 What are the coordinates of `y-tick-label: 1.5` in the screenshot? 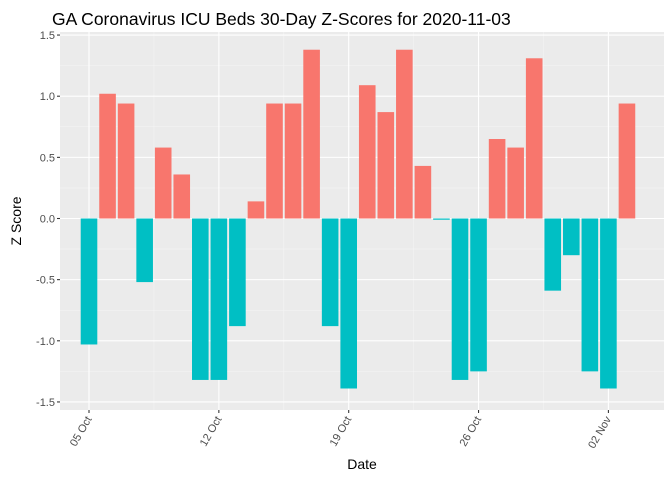 It's located at (47, 36).